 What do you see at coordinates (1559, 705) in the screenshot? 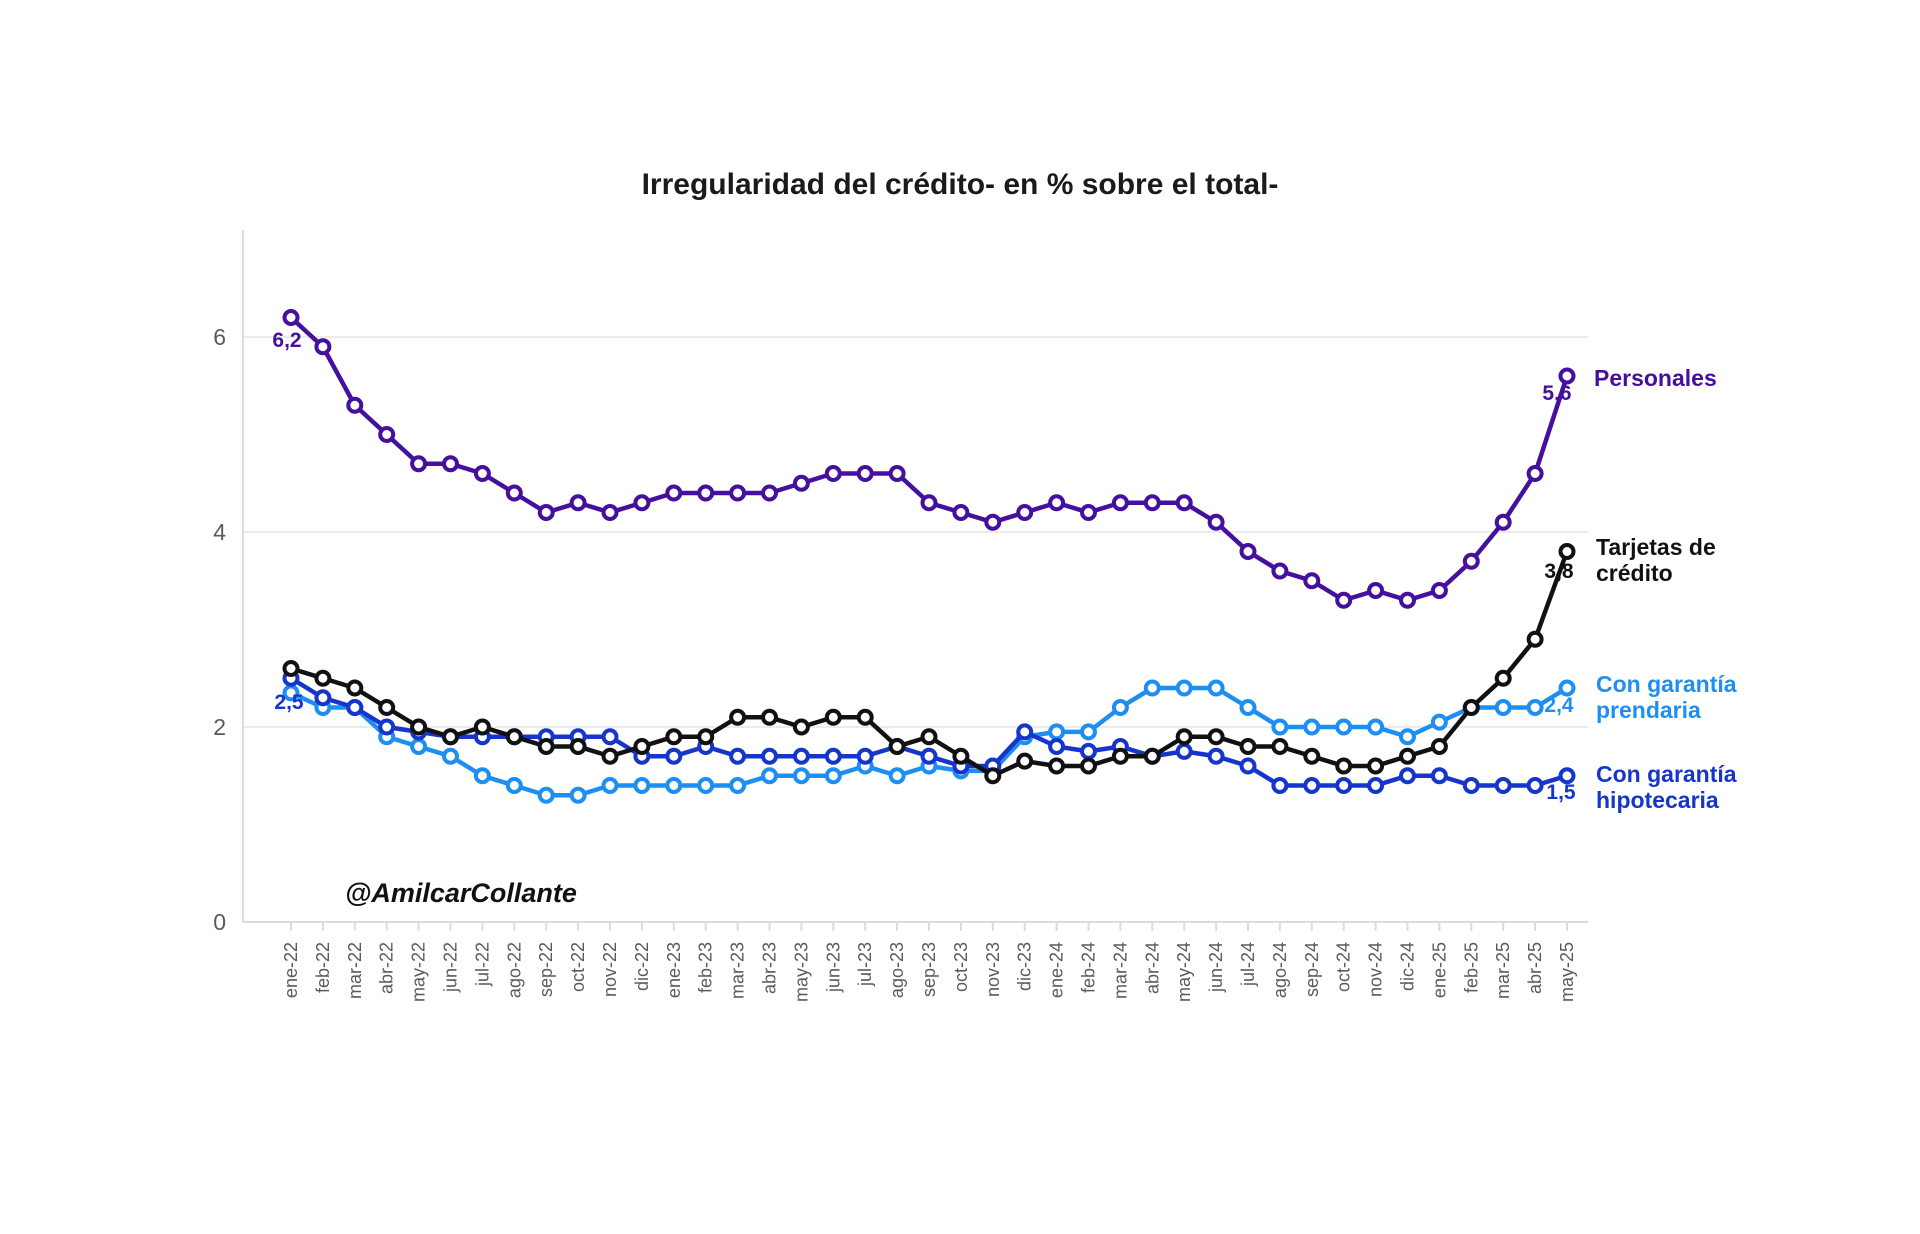
I see `value-label-end-prendaria: 2,4` at bounding box center [1559, 705].